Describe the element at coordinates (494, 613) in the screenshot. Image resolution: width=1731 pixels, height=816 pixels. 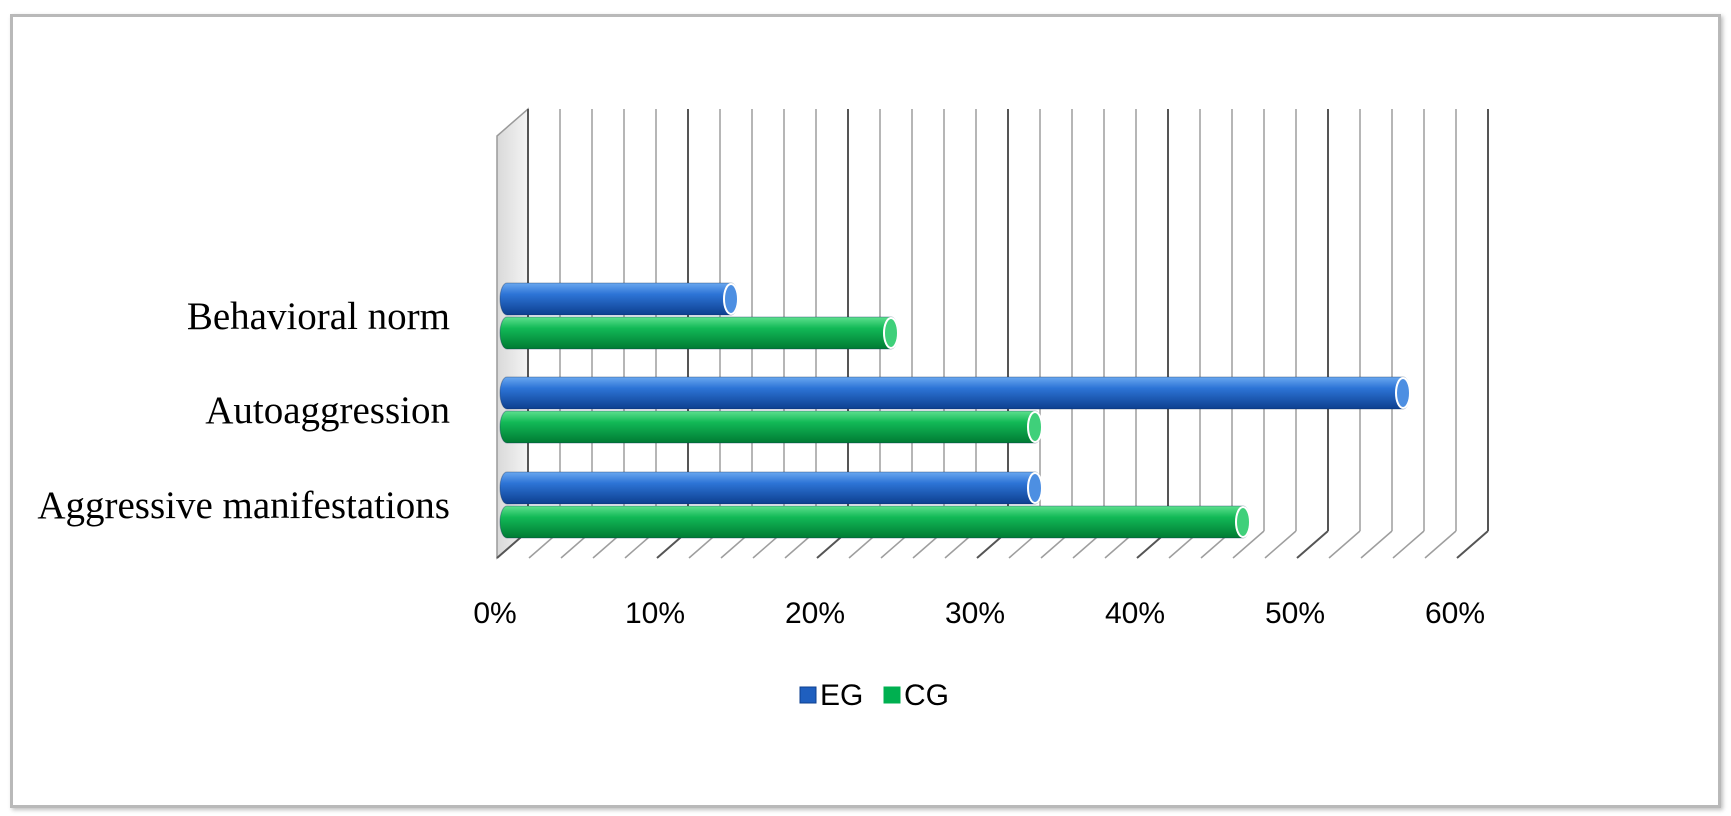
I see `x-tick-label: 0%` at that location.